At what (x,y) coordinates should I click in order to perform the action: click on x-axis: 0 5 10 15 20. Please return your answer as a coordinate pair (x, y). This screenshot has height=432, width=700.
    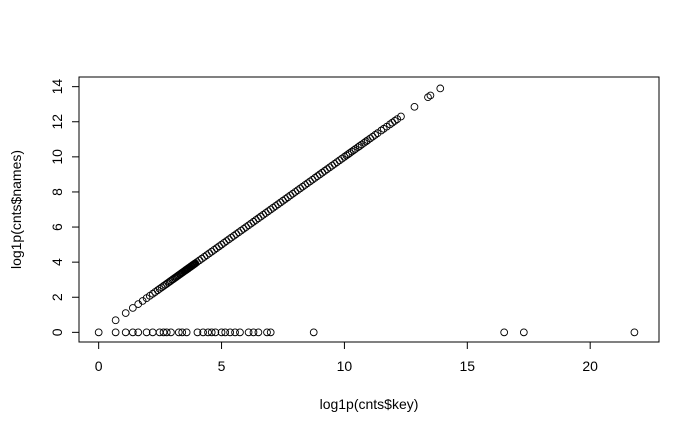
    Looking at the image, I should click on (346, 357).